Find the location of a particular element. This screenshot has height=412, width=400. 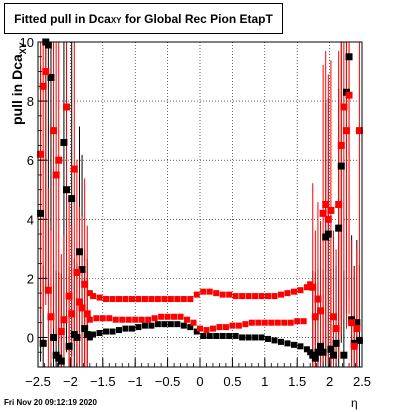

timestamp: Fri Nov 20 09:12:19 2020 is located at coordinates (50, 402).